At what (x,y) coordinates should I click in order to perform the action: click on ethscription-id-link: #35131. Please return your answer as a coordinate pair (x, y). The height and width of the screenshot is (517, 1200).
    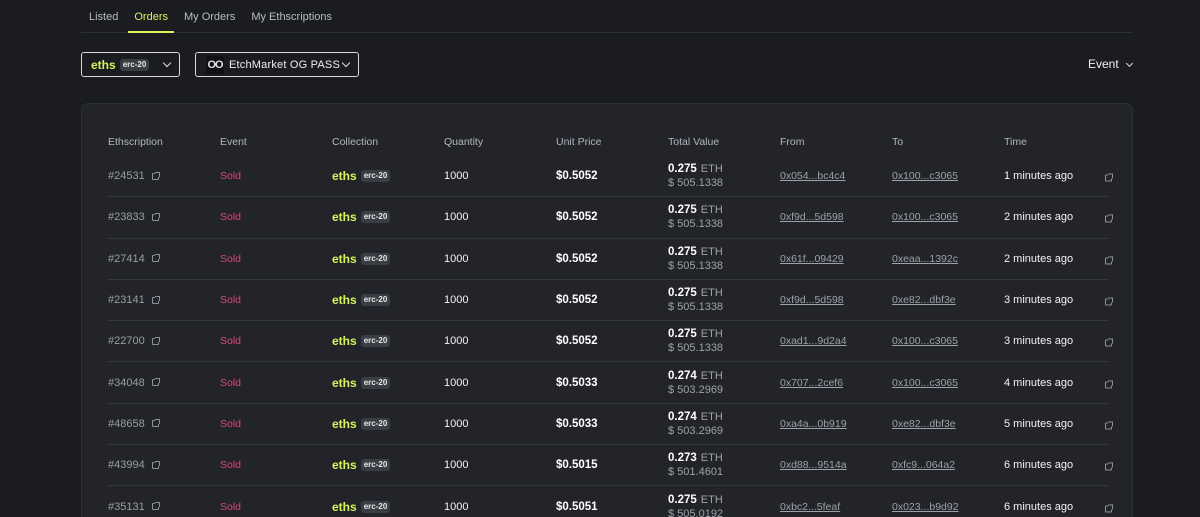
    Looking at the image, I should click on (134, 506).